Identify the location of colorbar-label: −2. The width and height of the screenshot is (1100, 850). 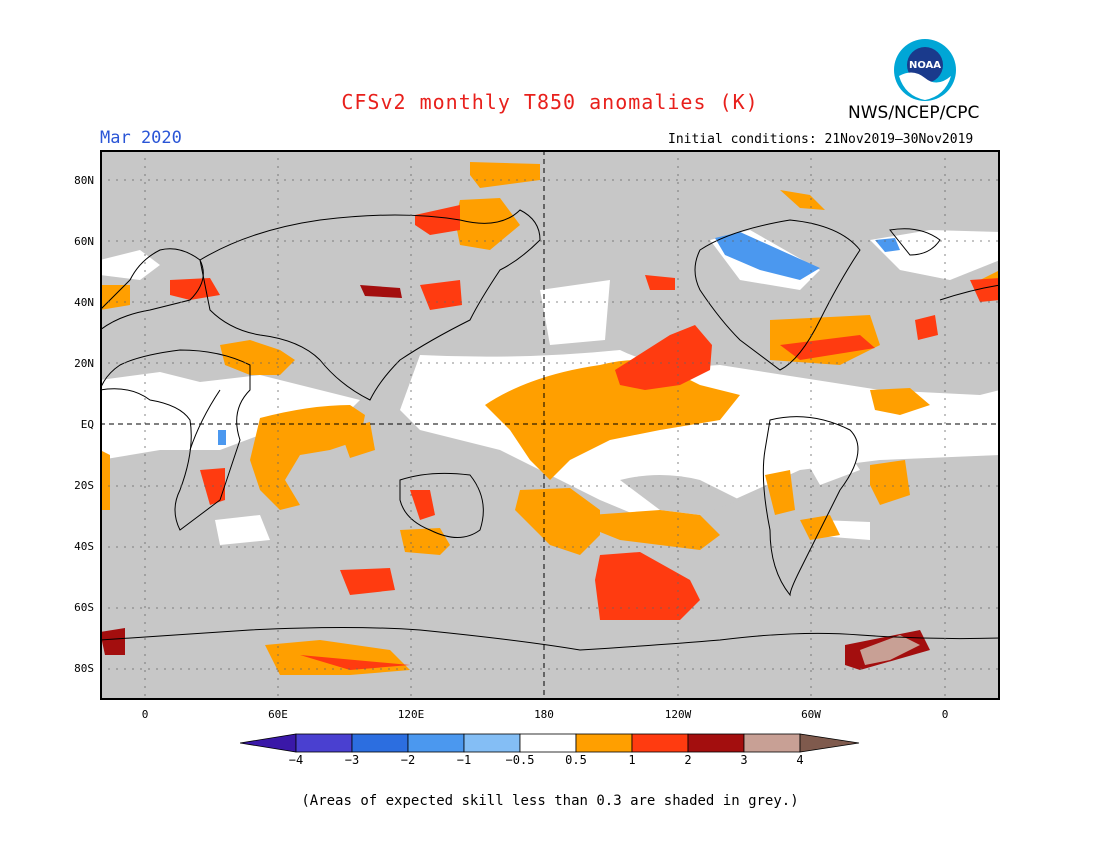
(408, 760).